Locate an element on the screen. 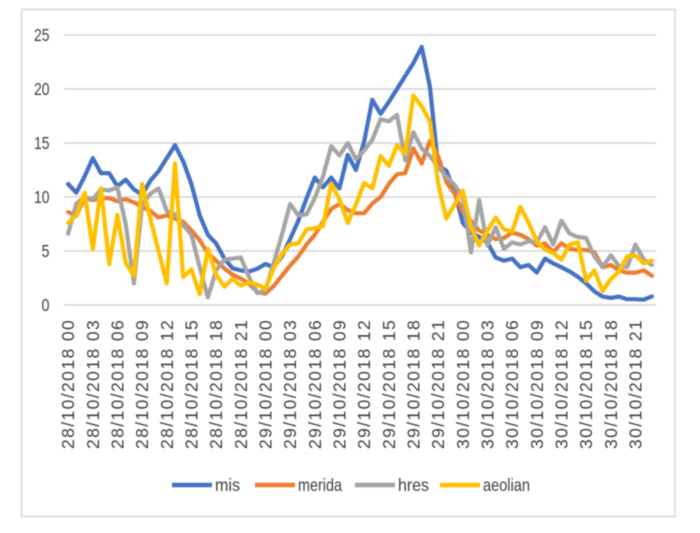 This screenshot has height=533, width=700. svg-text: 28/10/2018 15 is located at coordinates (191, 384).